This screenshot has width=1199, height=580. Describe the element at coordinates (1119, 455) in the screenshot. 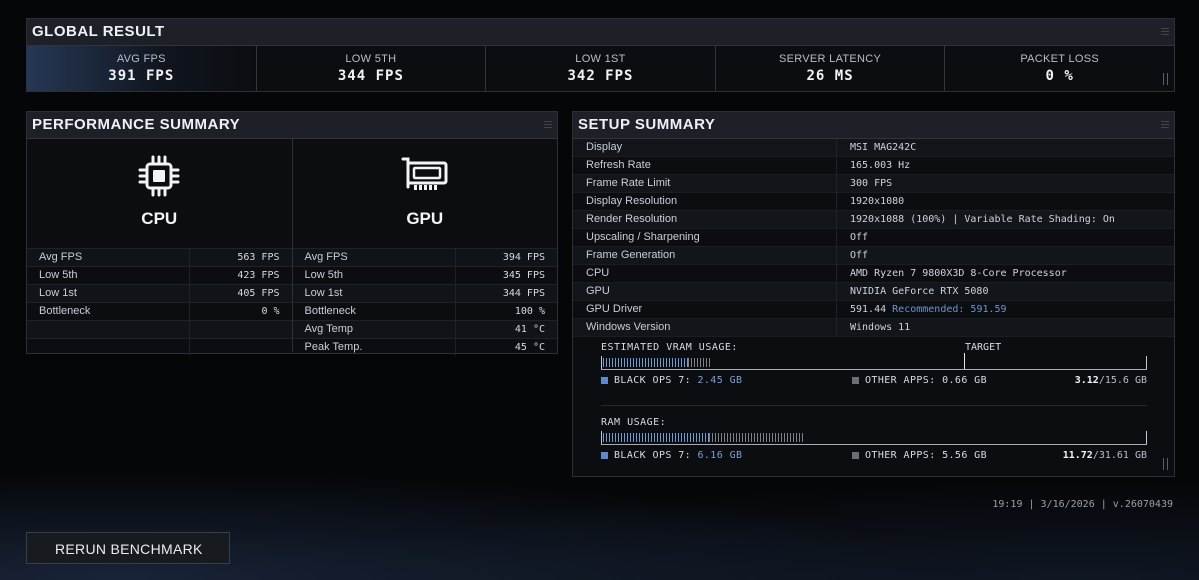

I see `total-capacity: /31.61 GB` at that location.